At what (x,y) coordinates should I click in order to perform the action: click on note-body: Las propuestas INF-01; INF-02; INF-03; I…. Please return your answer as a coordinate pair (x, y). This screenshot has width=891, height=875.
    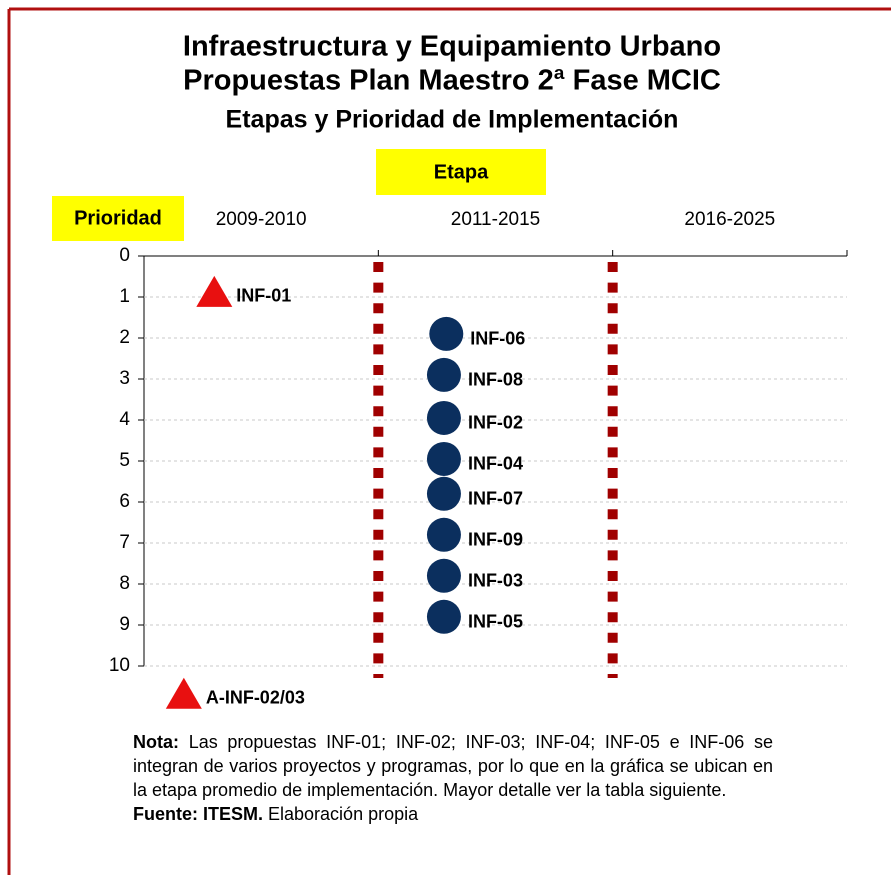
    Looking at the image, I should click on (453, 766).